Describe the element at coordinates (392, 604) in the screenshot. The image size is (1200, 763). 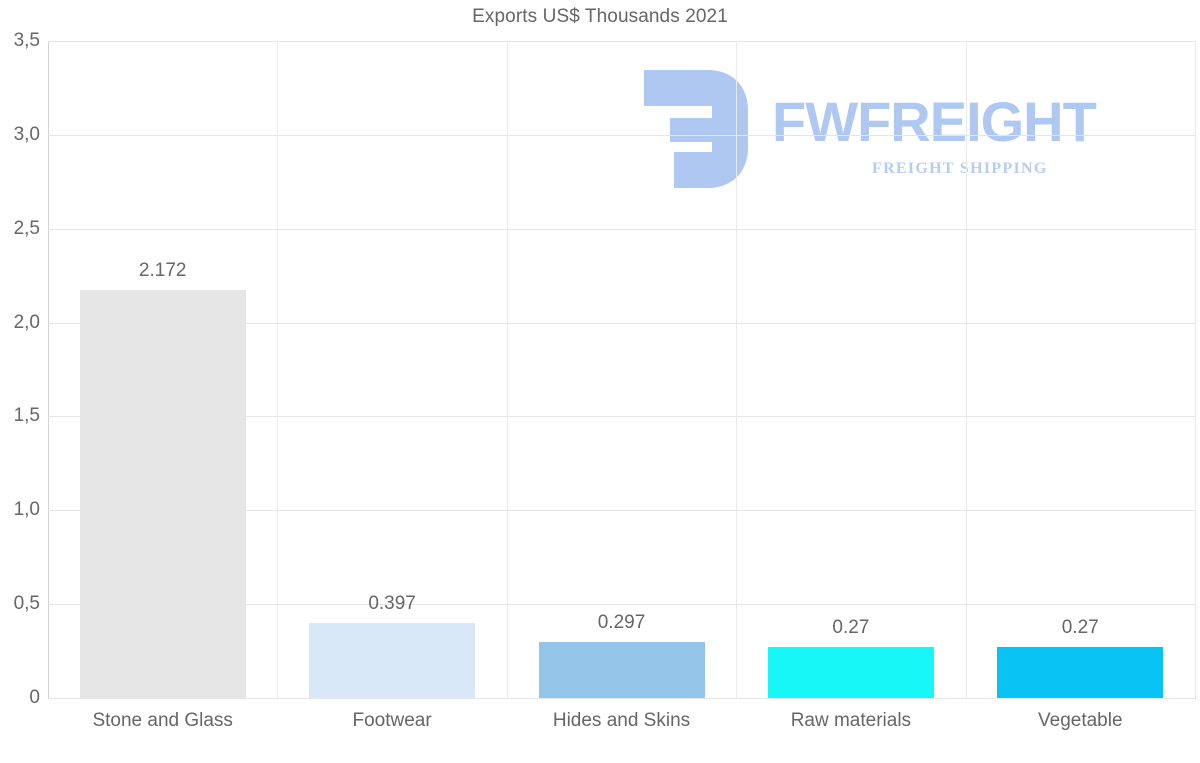
I see `bar-value-label: 0.397` at that location.